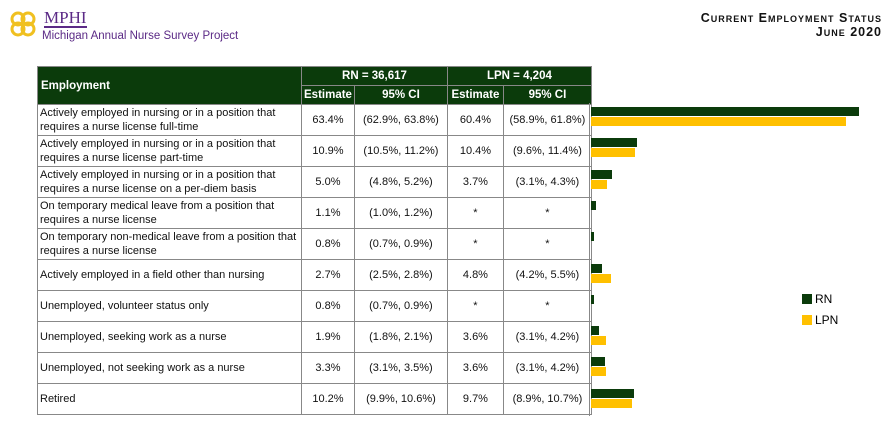  I want to click on lpn-estimate: 60.4%, so click(475, 120).